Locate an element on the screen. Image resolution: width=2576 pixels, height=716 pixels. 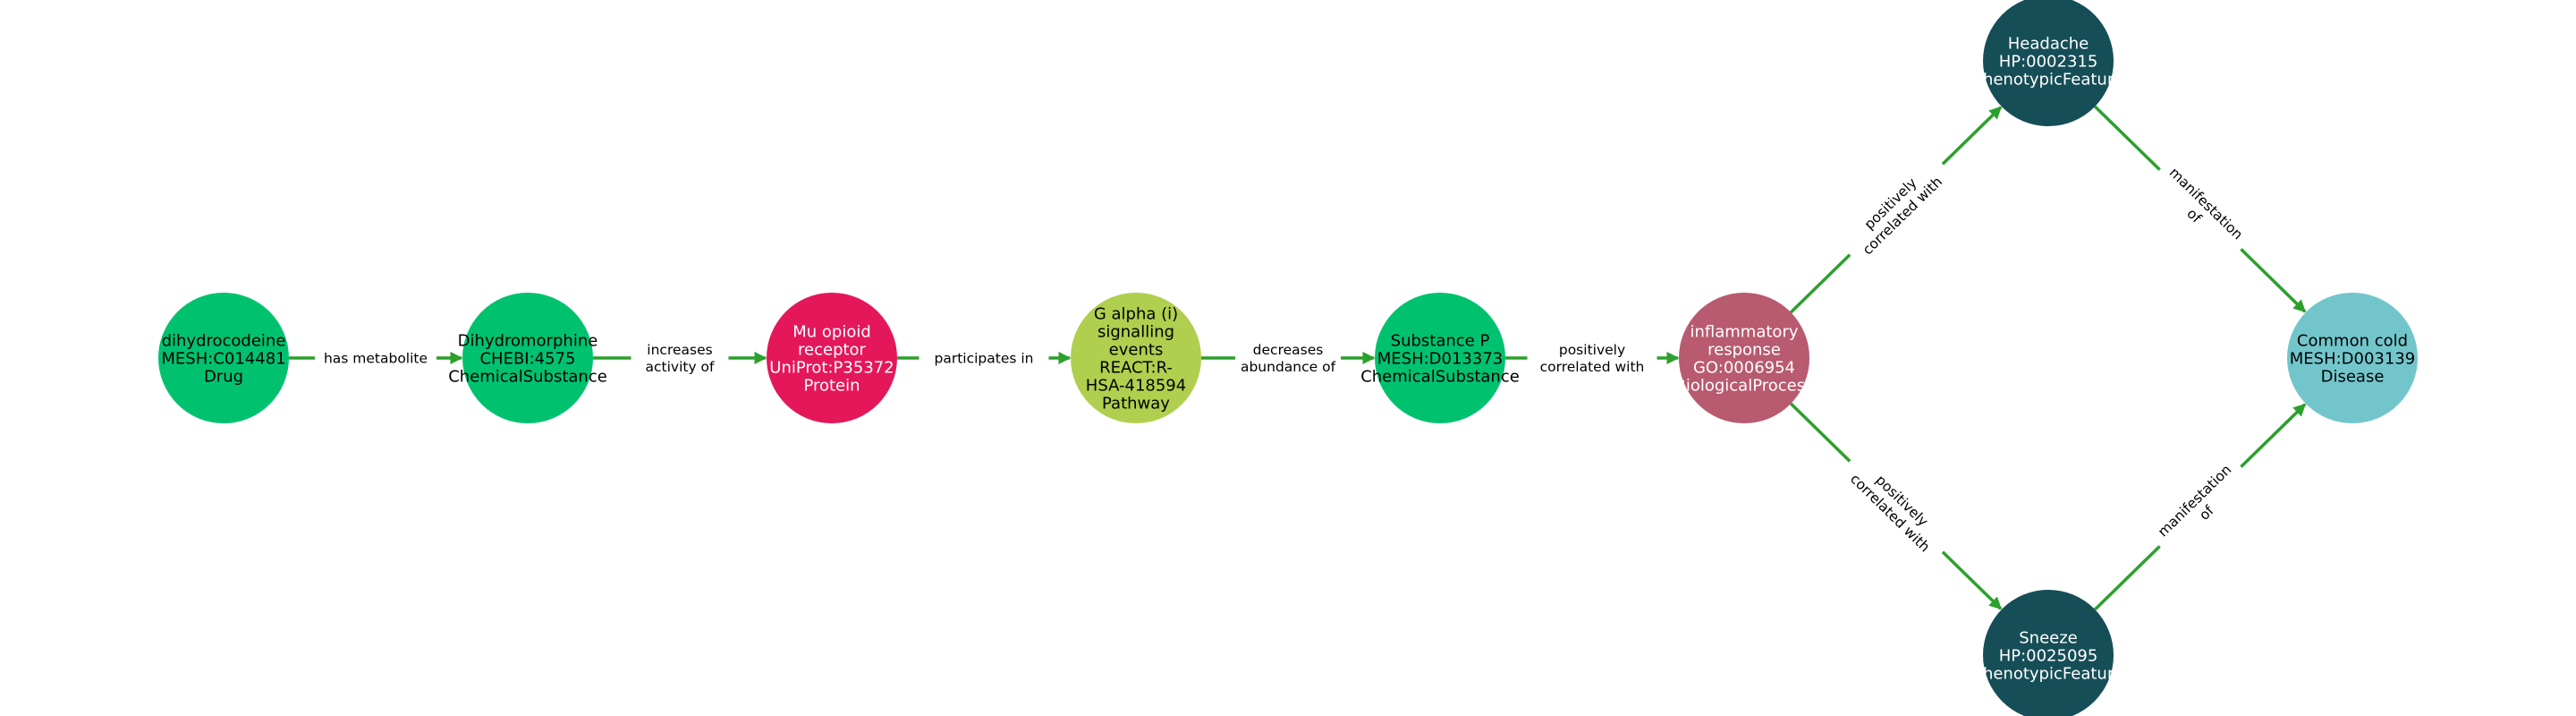
node-label-line: UniProt:P35372 is located at coordinates (831, 368).